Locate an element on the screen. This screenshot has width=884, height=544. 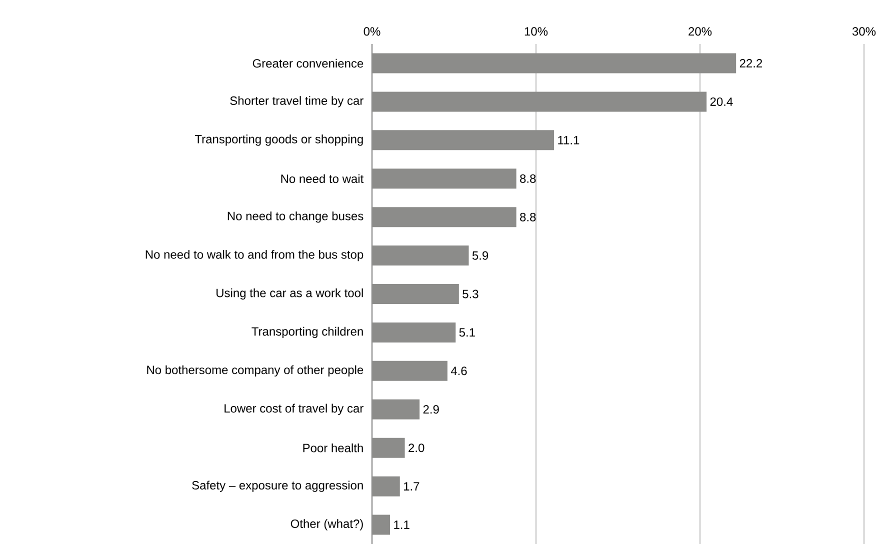
data-label: 5.9 is located at coordinates (480, 255).